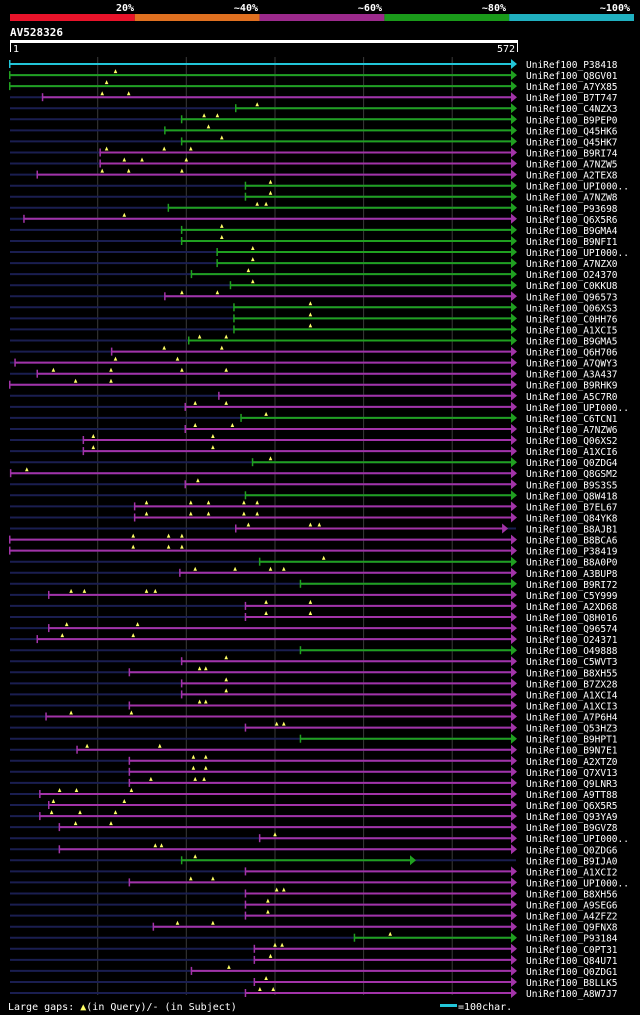 The width and height of the screenshot is (640, 1015). I want to click on hit-id-label: UniRef100_A5C7R0, so click(572, 397).